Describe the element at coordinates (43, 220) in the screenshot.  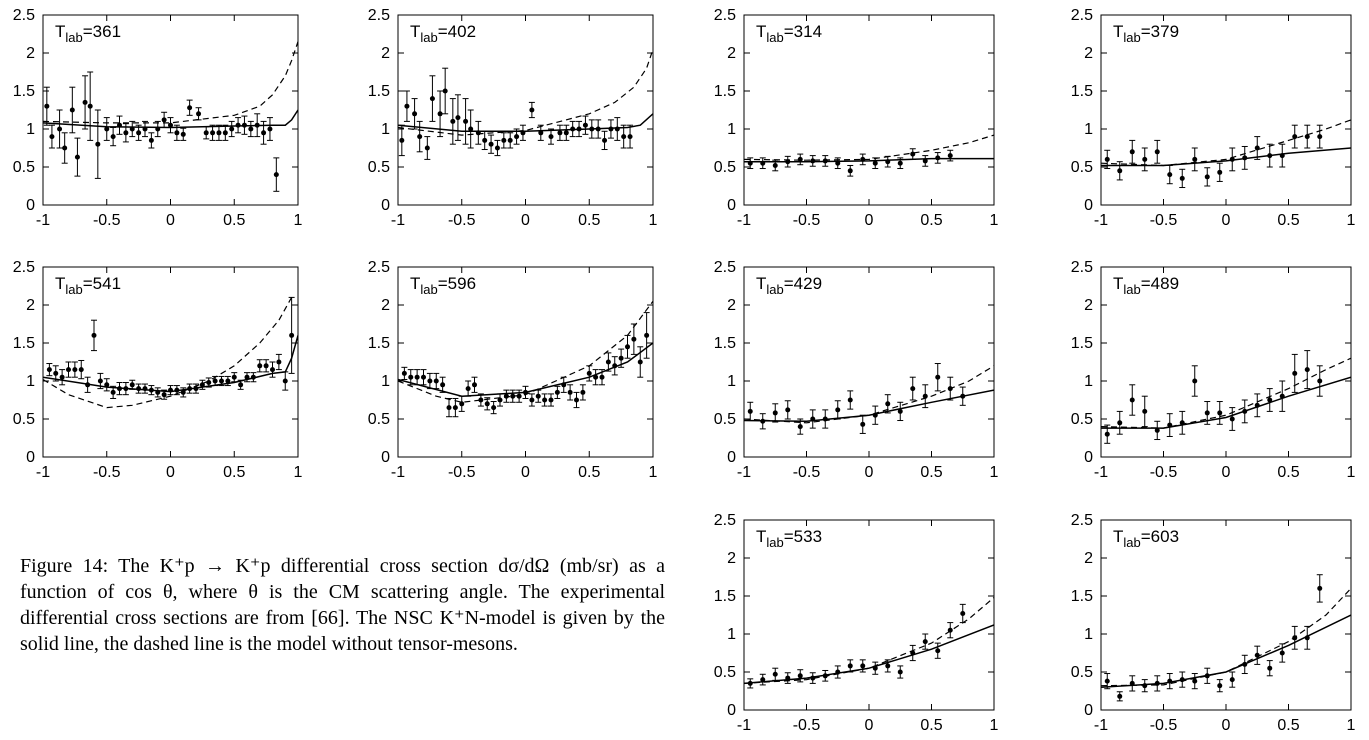
I see `x-tick-label: -1` at that location.